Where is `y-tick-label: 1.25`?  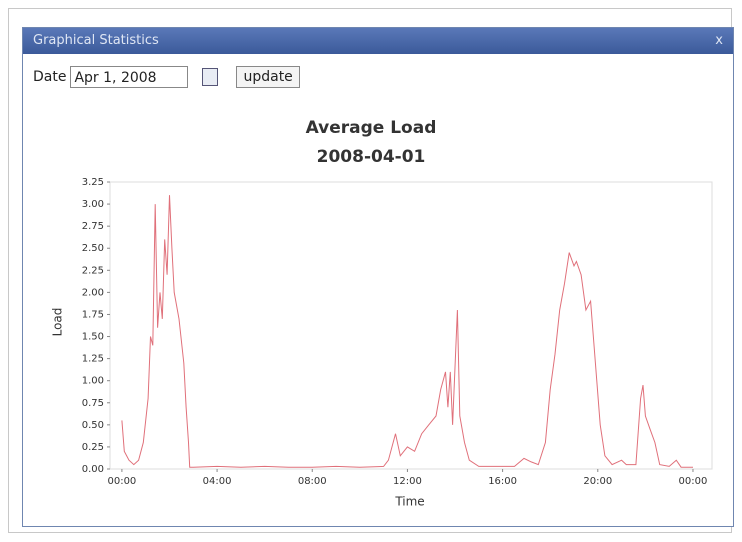
y-tick-label: 1.25 is located at coordinates (93, 359).